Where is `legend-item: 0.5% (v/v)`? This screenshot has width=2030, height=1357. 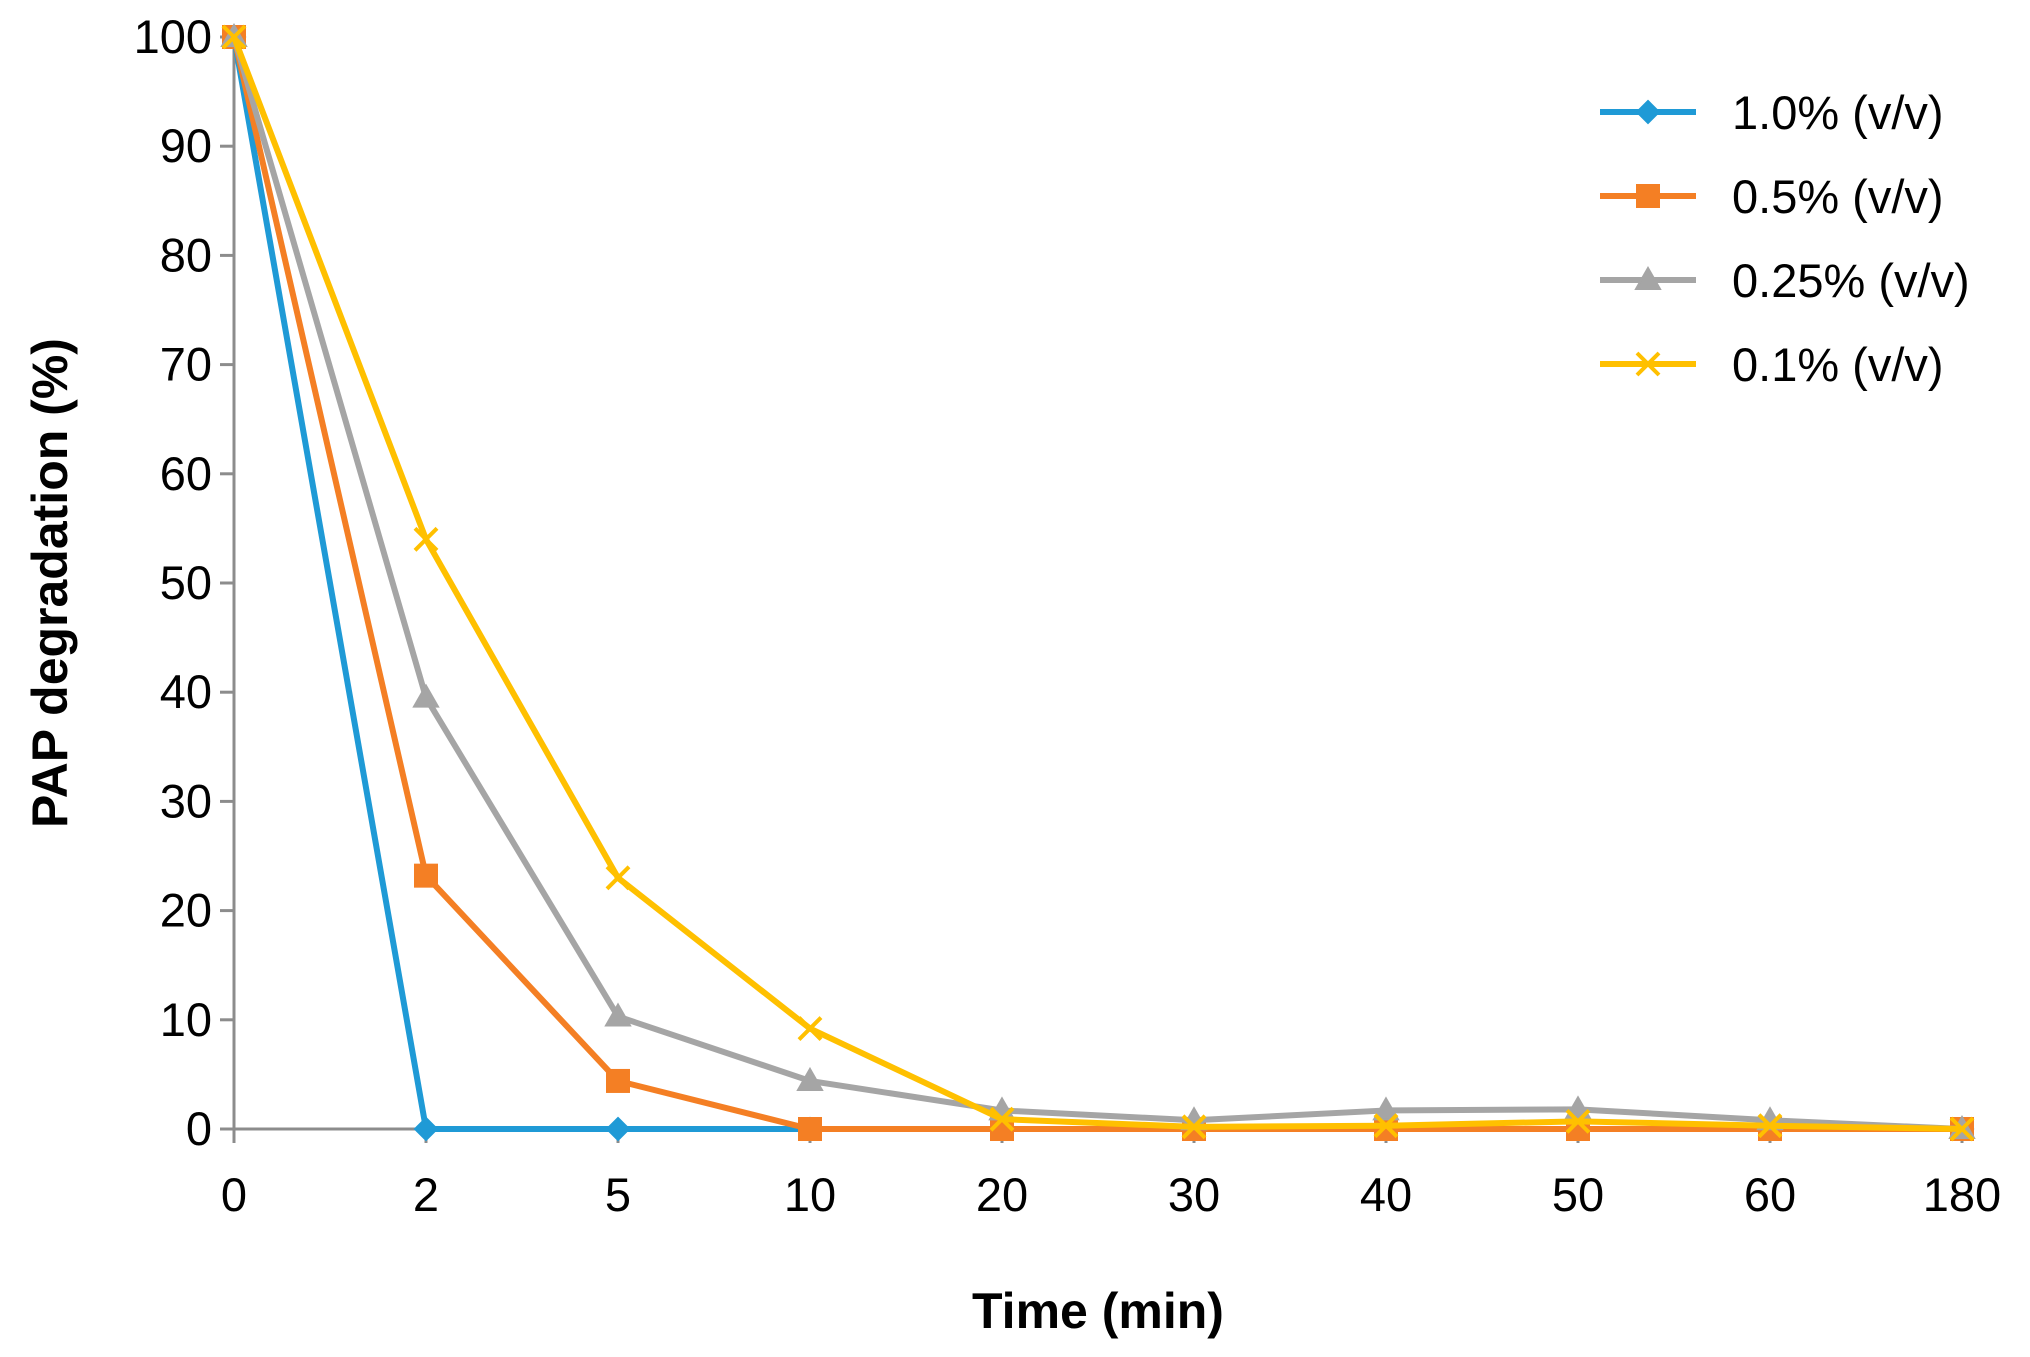
legend-item: 0.5% (v/v) is located at coordinates (1772, 196).